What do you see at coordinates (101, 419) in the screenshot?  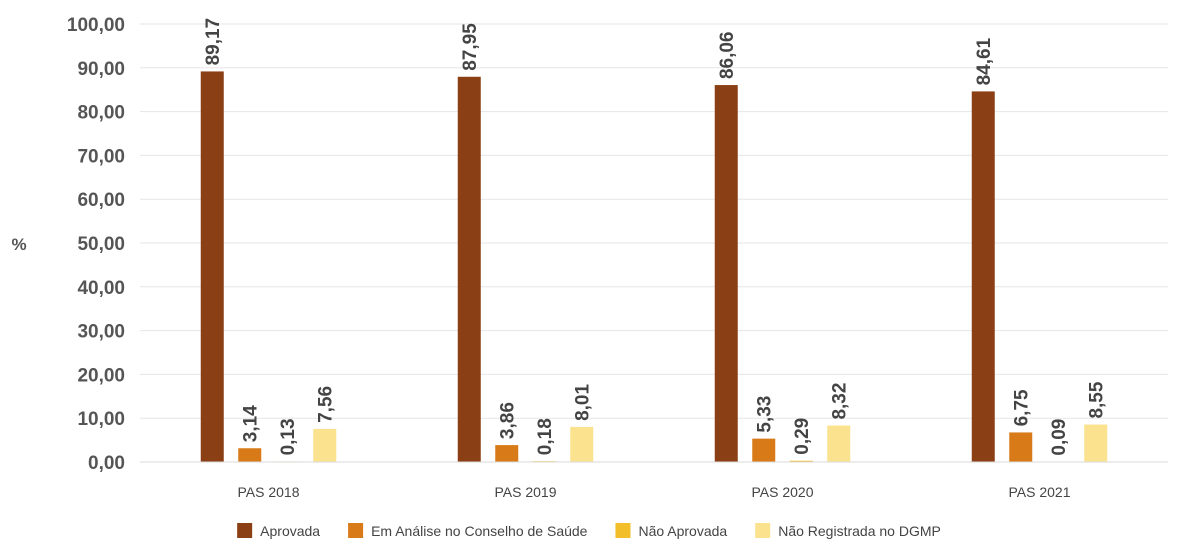 I see `y-tick-label: 10,00` at bounding box center [101, 419].